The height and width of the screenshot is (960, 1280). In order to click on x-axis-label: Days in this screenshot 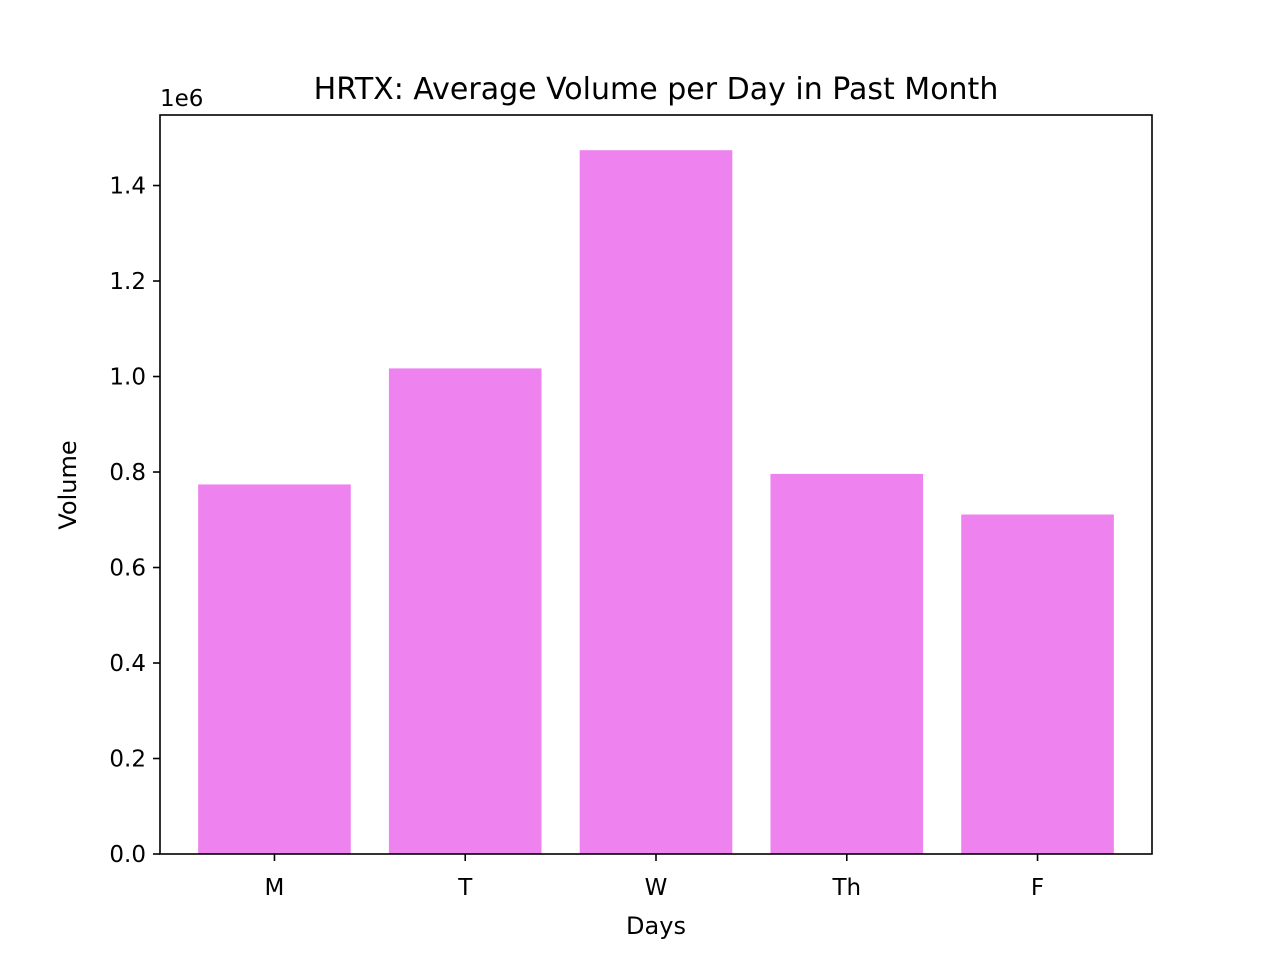, I will do `click(656, 926)`.